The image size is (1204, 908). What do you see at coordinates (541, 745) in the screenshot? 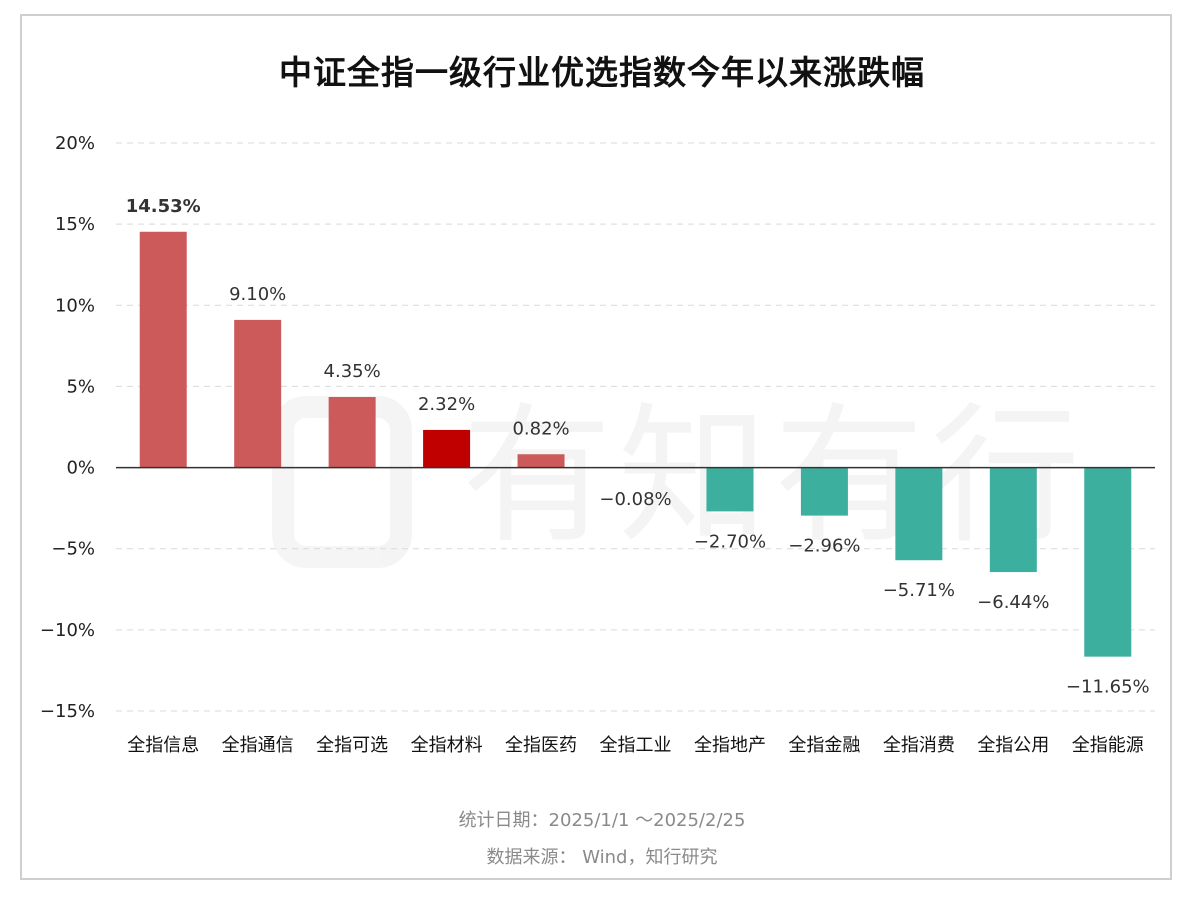
I see `x-tick-label: 全指医药` at bounding box center [541, 745].